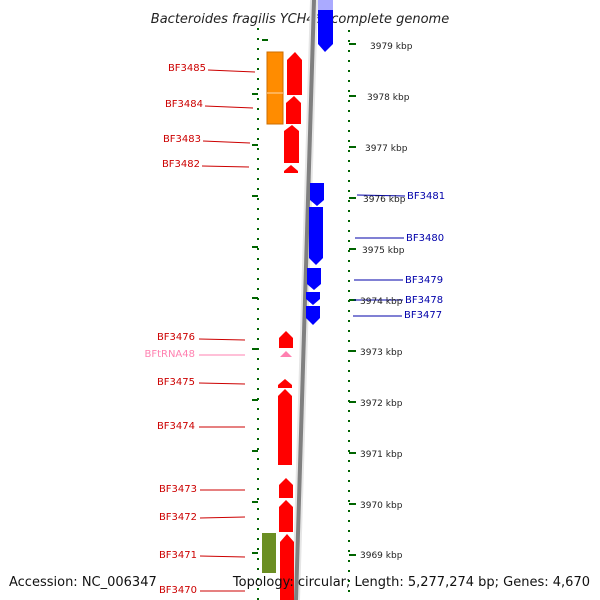 Image resolution: width=600 pixels, height=600 pixels. What do you see at coordinates (314, 279) in the screenshot?
I see `gene-arrow-BF3479` at bounding box center [314, 279].